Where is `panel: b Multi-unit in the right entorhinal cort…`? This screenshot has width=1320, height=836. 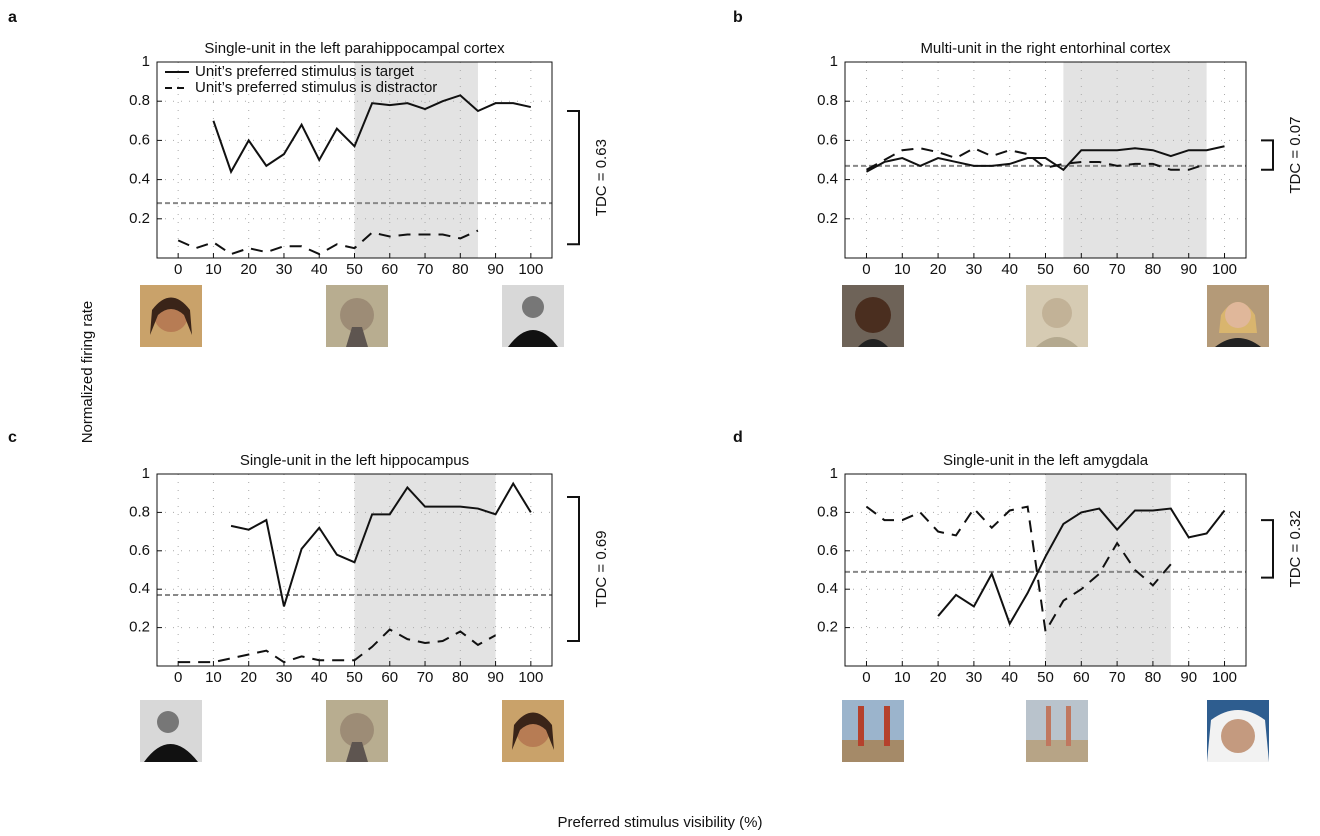
panel: b Multi-unit in the right entorhinal cort… is located at coordinates (1018, 143).